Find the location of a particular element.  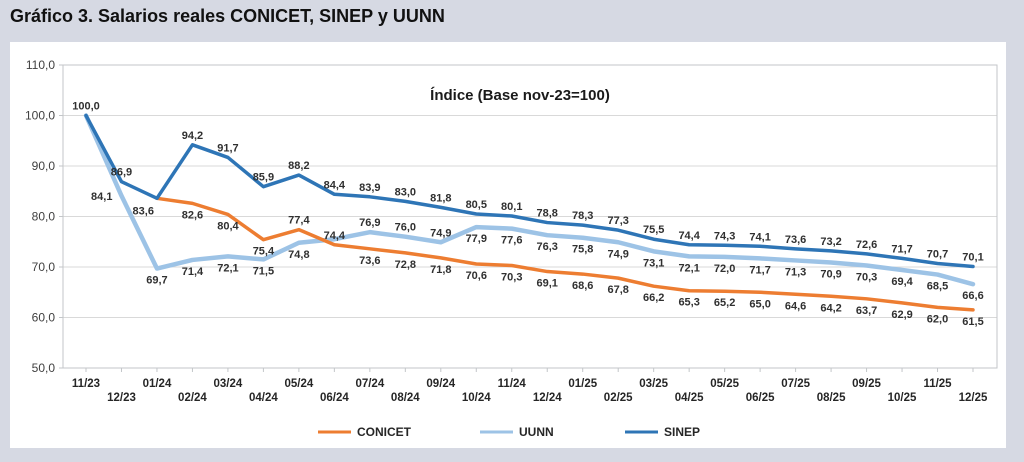

point-label-uunn: 71,5 is located at coordinates (263, 271).